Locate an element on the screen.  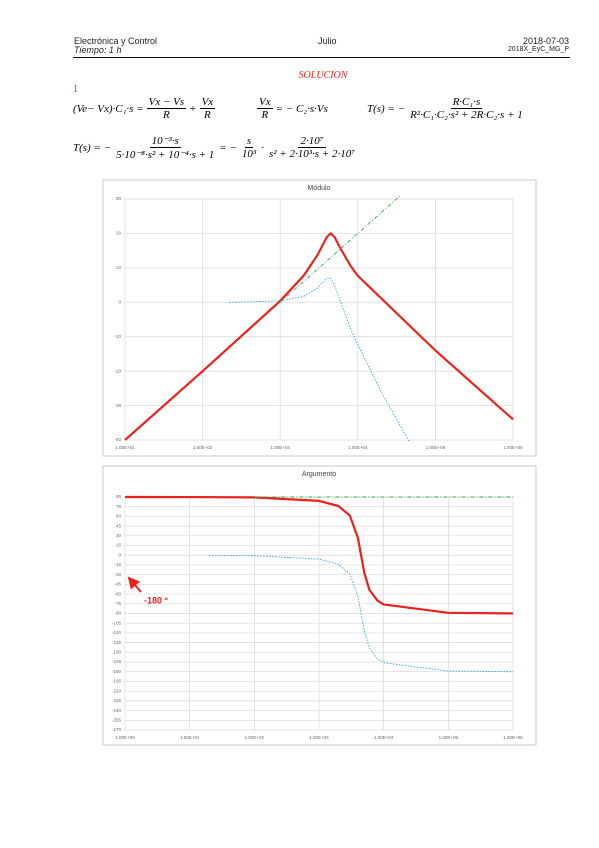
eq-text: = − C₂·s·Vs is located at coordinates (301, 108).